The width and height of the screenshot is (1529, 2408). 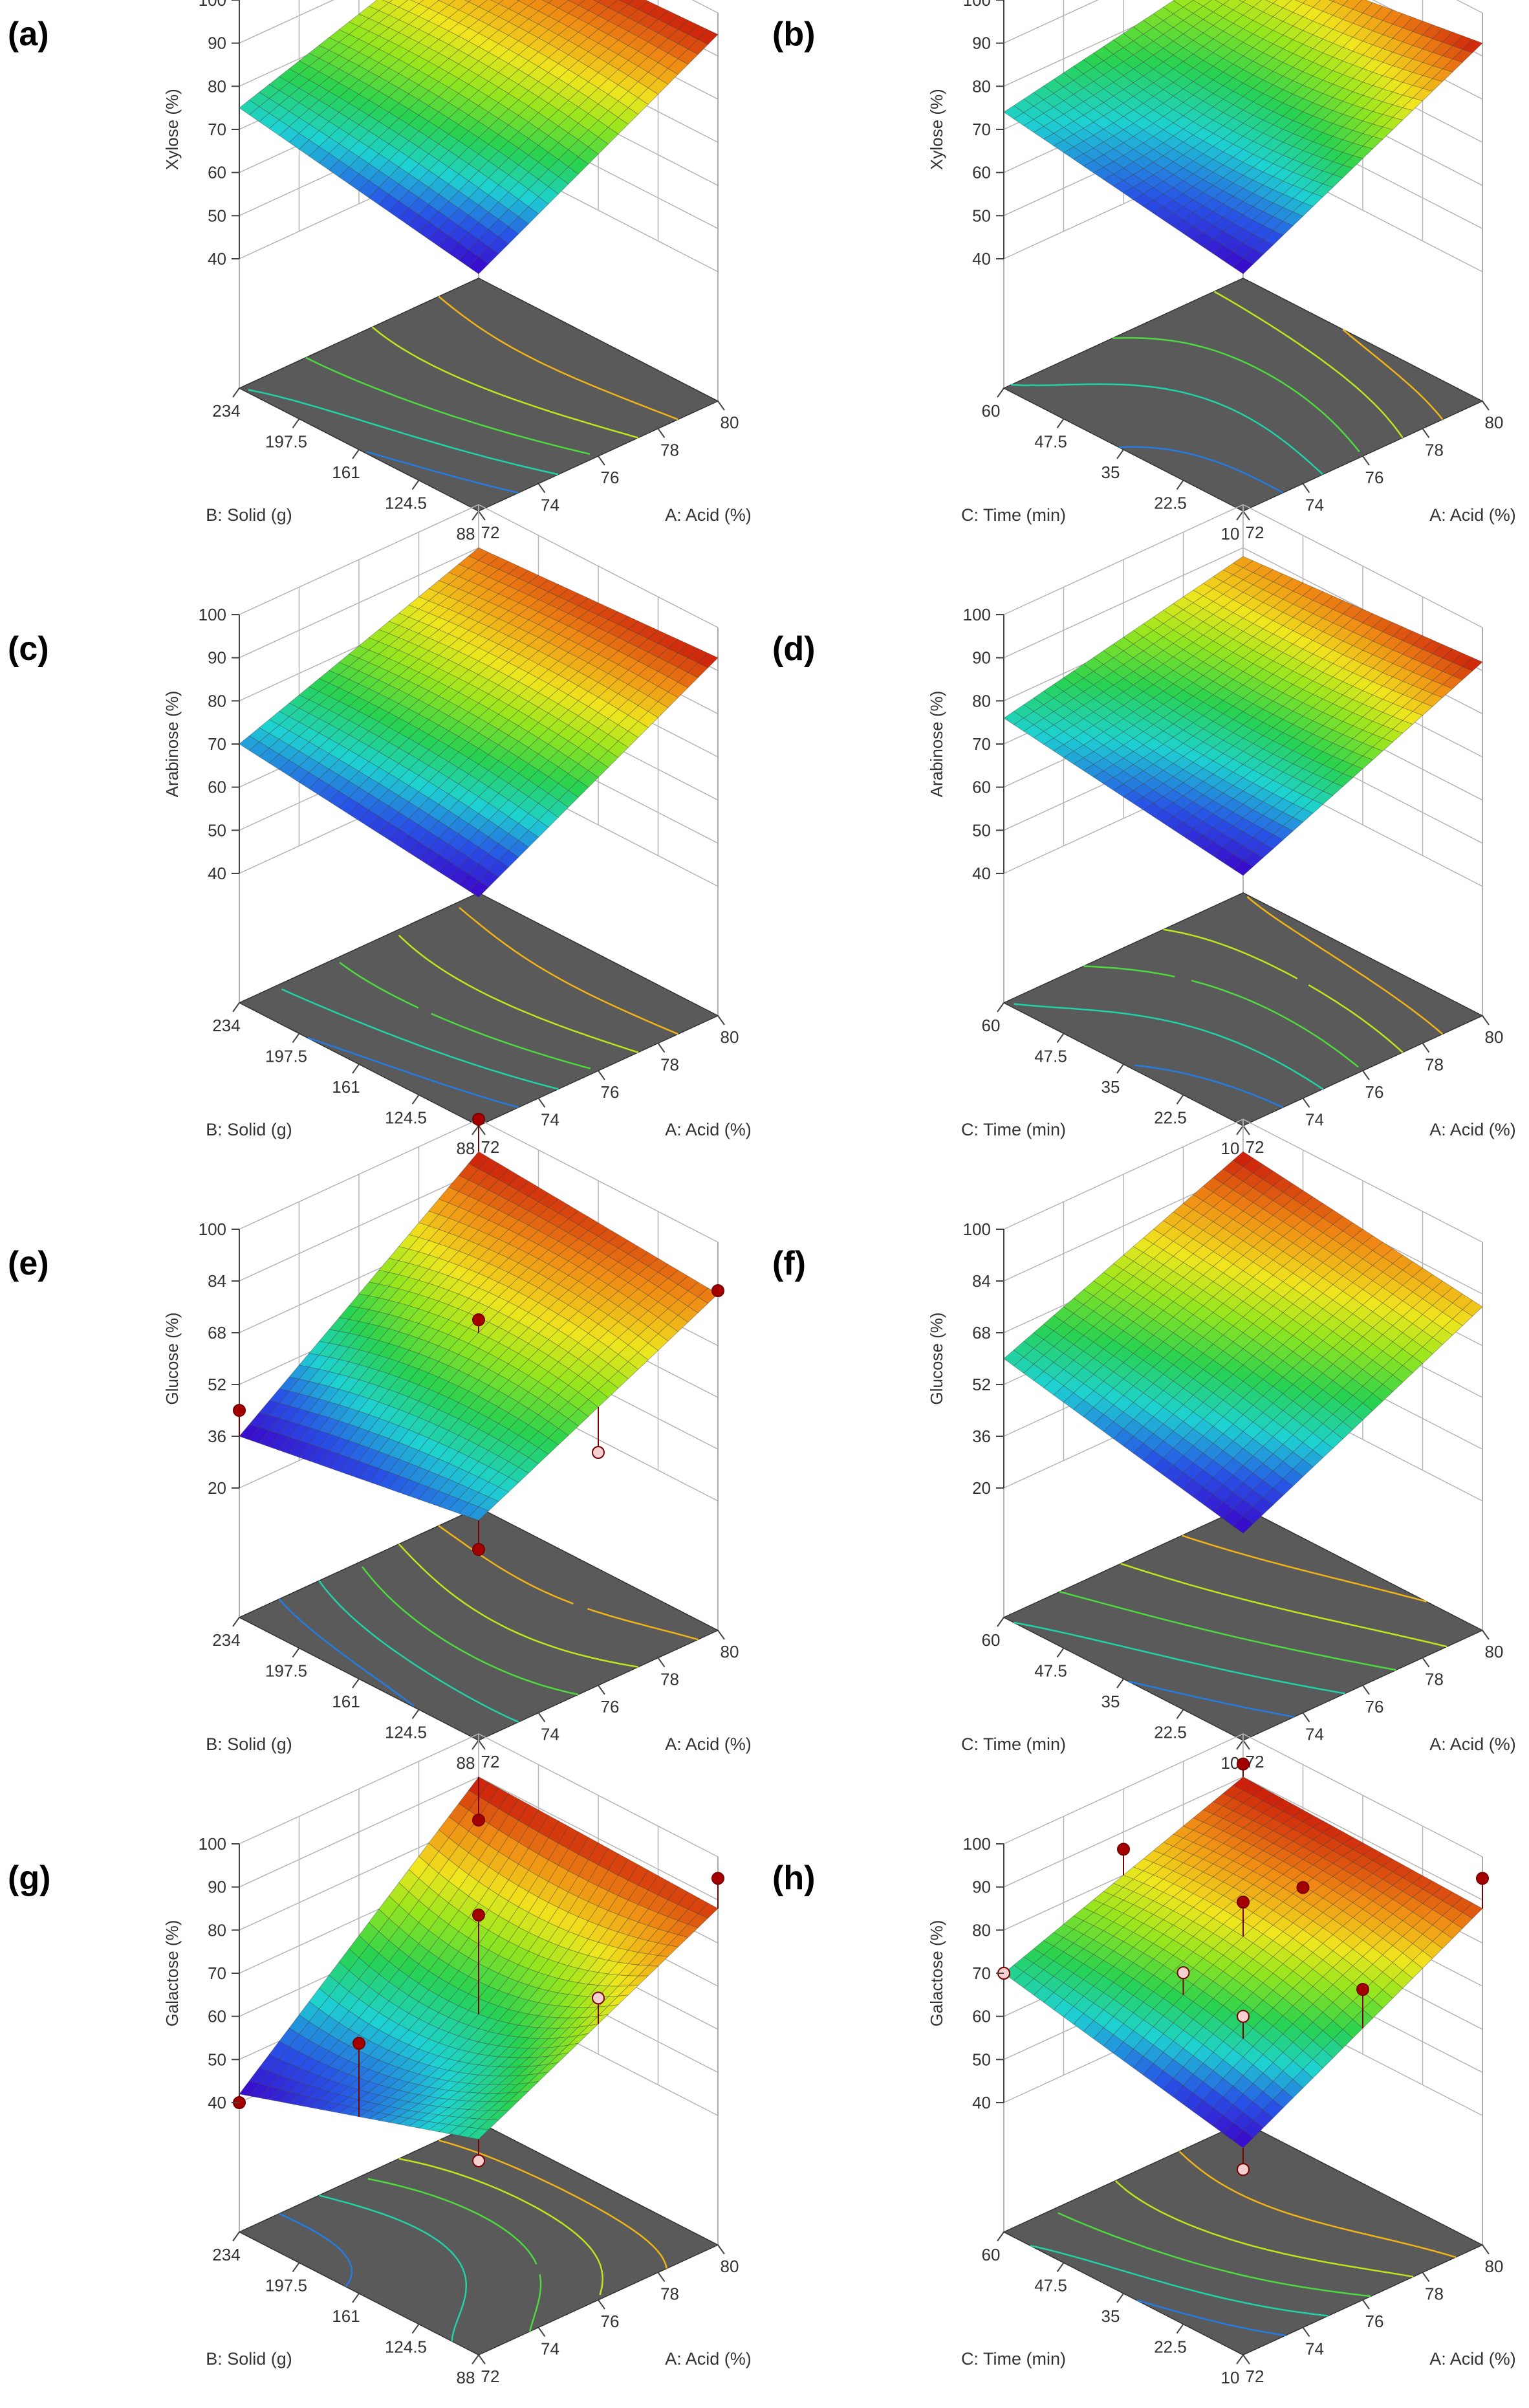 I want to click on b-tick-label: 234, so click(x=226, y=2254).